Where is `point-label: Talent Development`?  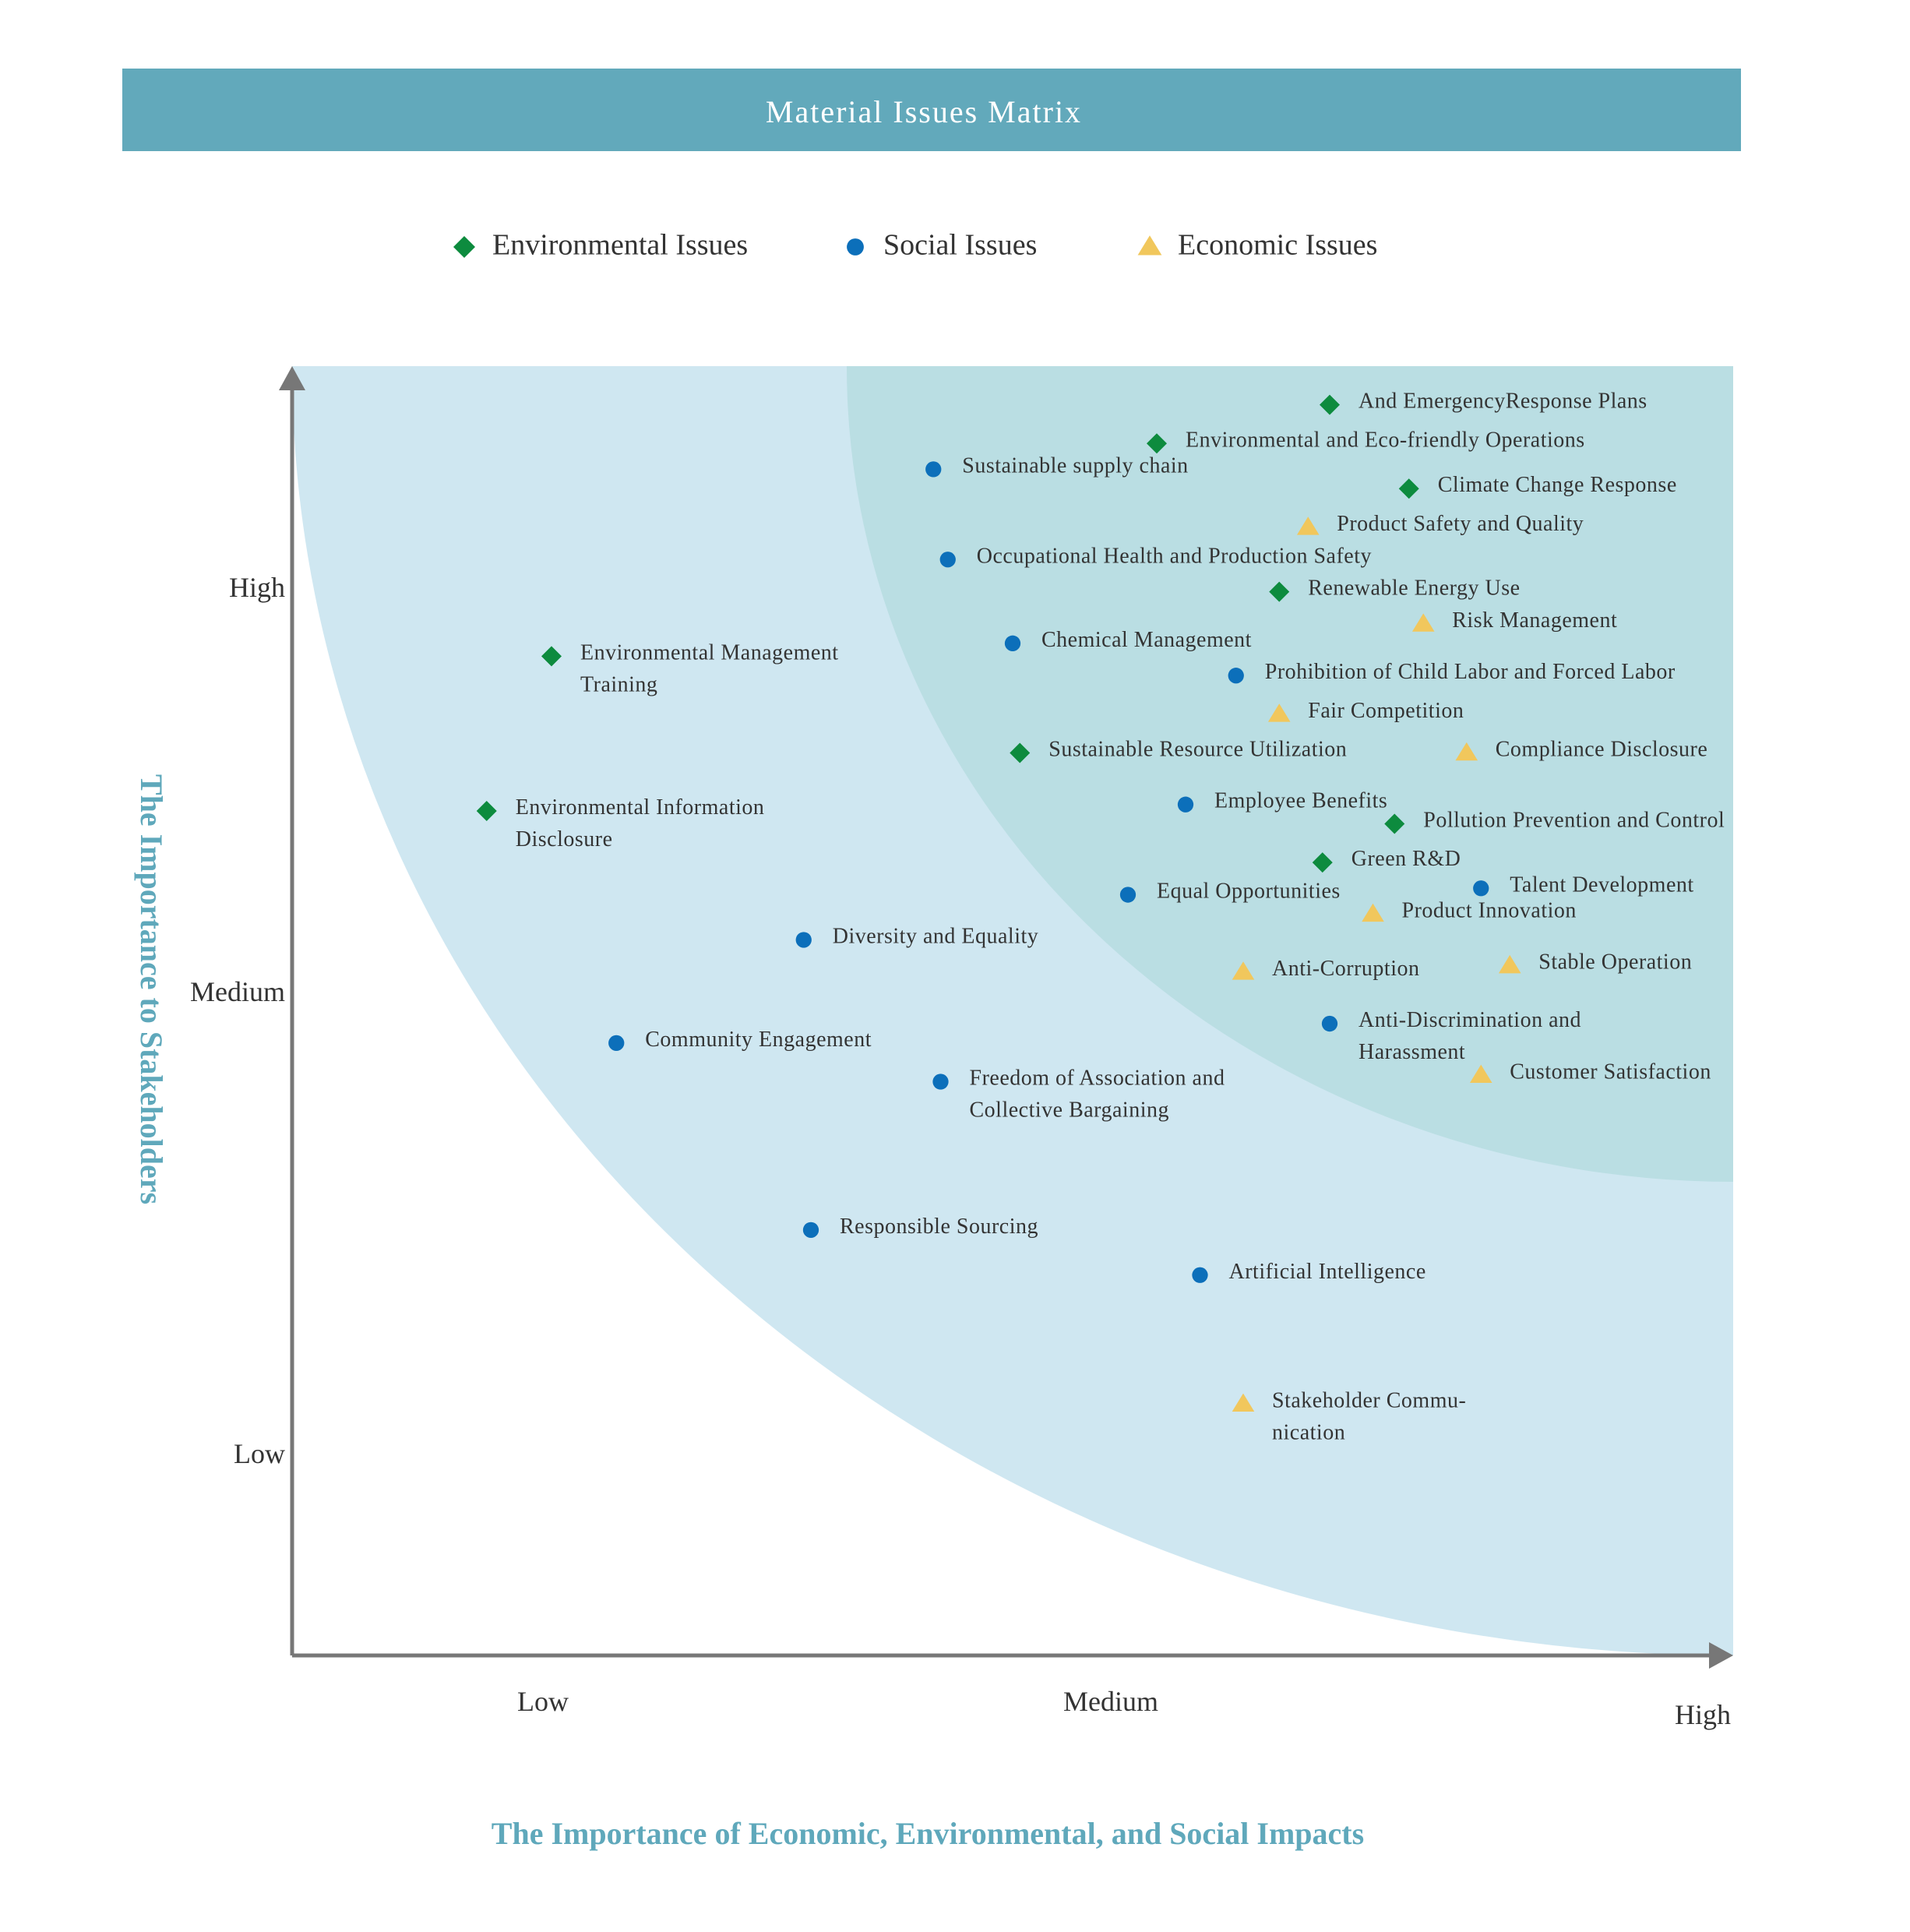 point-label: Talent Development is located at coordinates (1601, 885).